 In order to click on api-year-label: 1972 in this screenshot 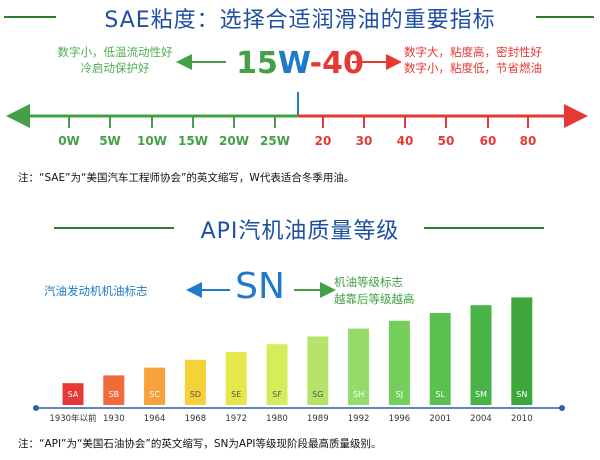, I will do `click(236, 419)`.